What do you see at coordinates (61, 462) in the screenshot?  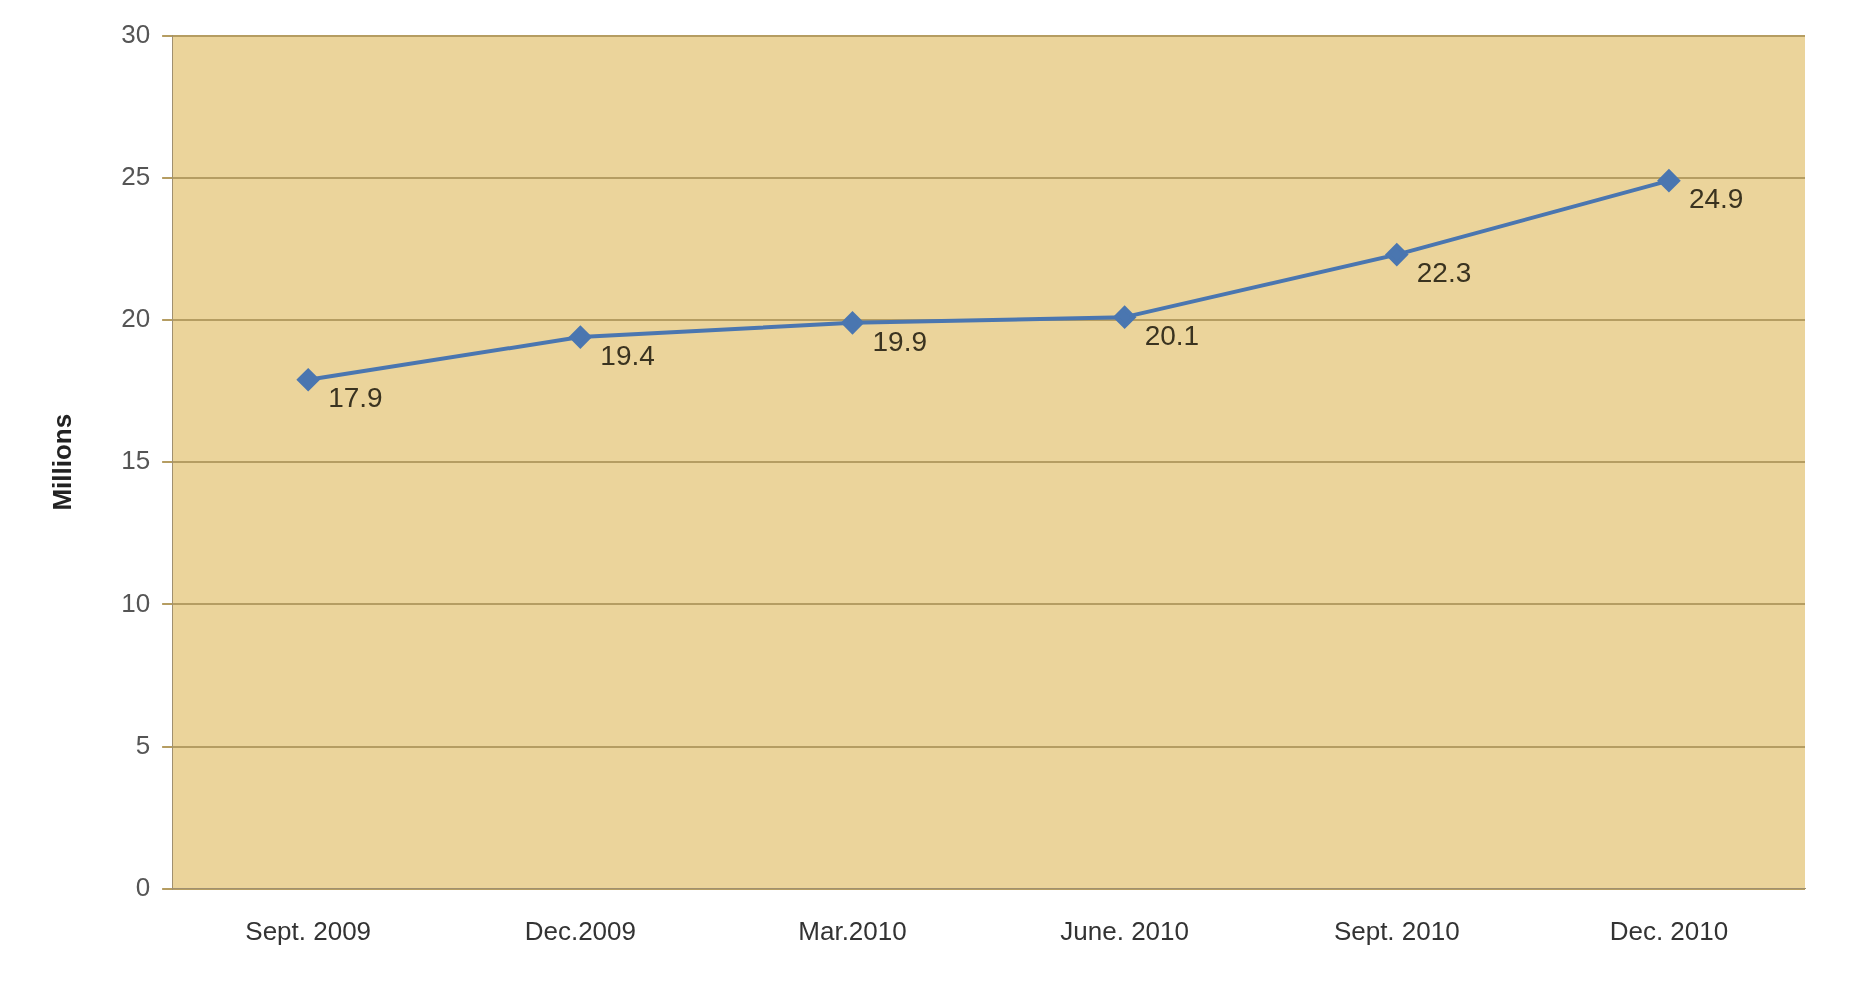 I see `y-axis-title: Millions` at bounding box center [61, 462].